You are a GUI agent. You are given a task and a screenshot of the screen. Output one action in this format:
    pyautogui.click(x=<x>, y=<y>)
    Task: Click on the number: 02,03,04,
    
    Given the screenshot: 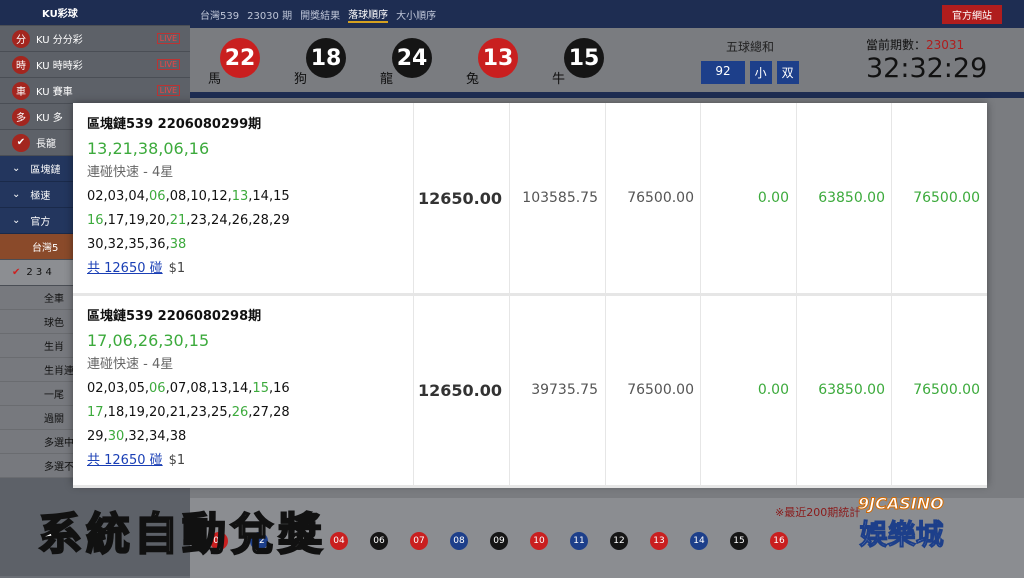 What is the action you would take?
    pyautogui.click(x=118, y=196)
    